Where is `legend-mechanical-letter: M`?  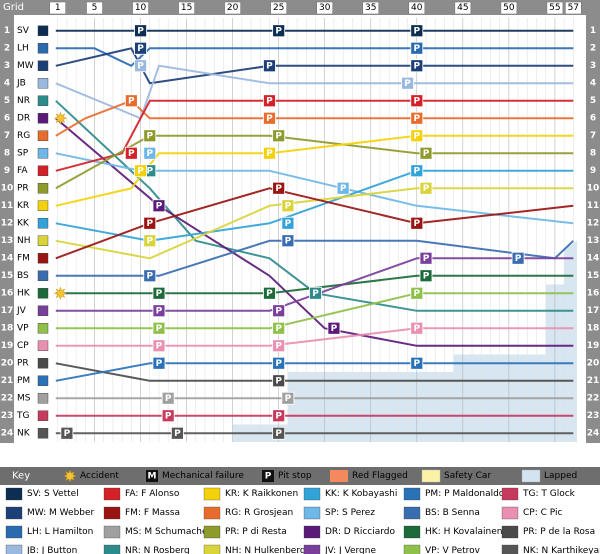 legend-mechanical-letter: M is located at coordinates (152, 477).